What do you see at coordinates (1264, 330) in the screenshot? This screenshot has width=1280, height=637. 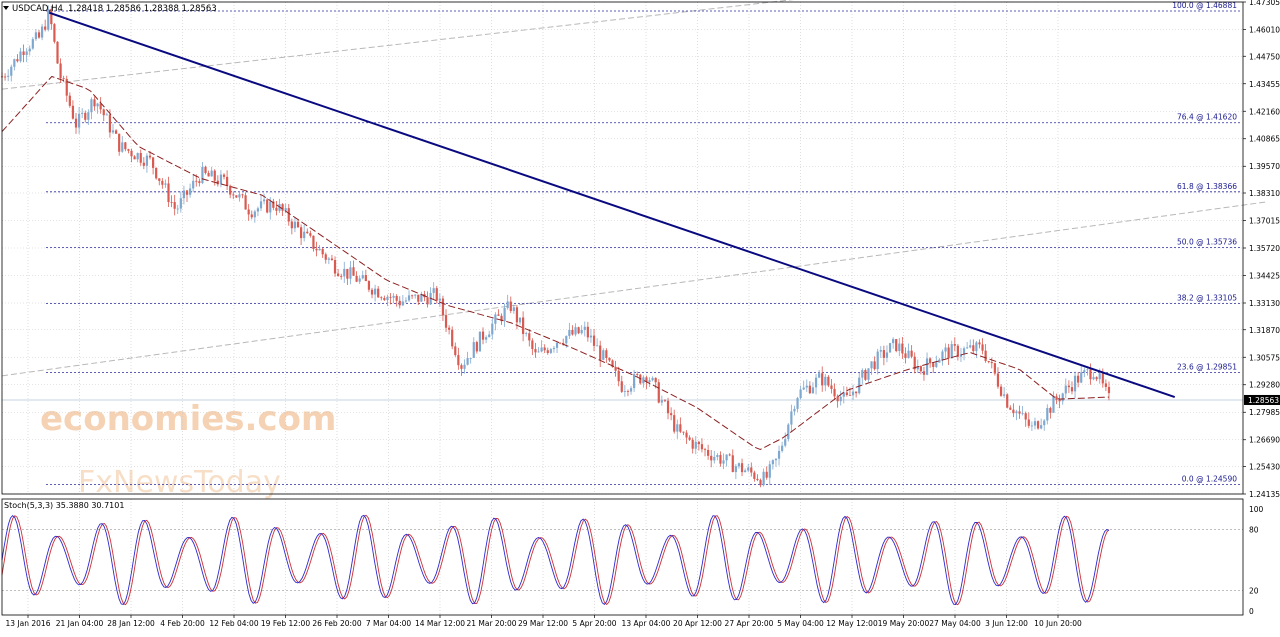 I see `y-tick-label: 1.31870` at bounding box center [1264, 330].